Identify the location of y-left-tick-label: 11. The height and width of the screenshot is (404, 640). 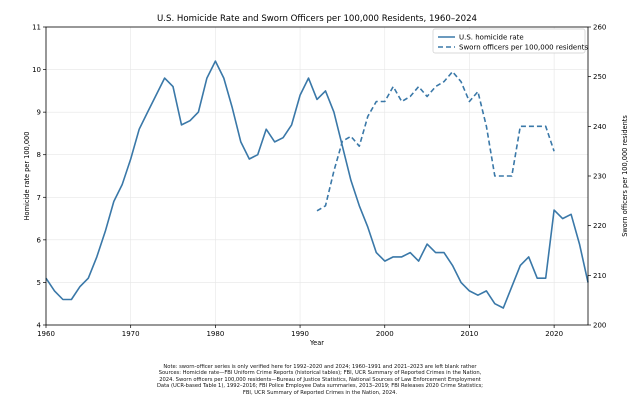
(36, 28).